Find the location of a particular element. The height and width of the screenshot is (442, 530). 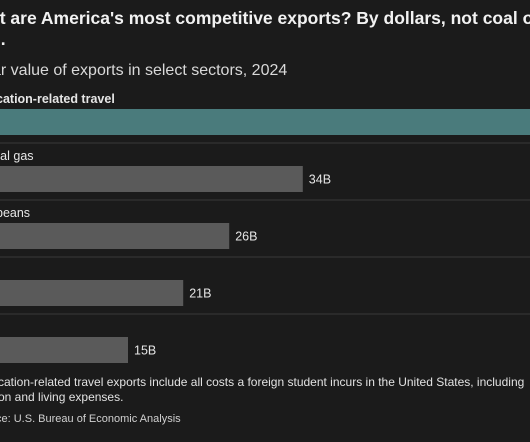

category-label: cation-related travel is located at coordinates (57, 99).